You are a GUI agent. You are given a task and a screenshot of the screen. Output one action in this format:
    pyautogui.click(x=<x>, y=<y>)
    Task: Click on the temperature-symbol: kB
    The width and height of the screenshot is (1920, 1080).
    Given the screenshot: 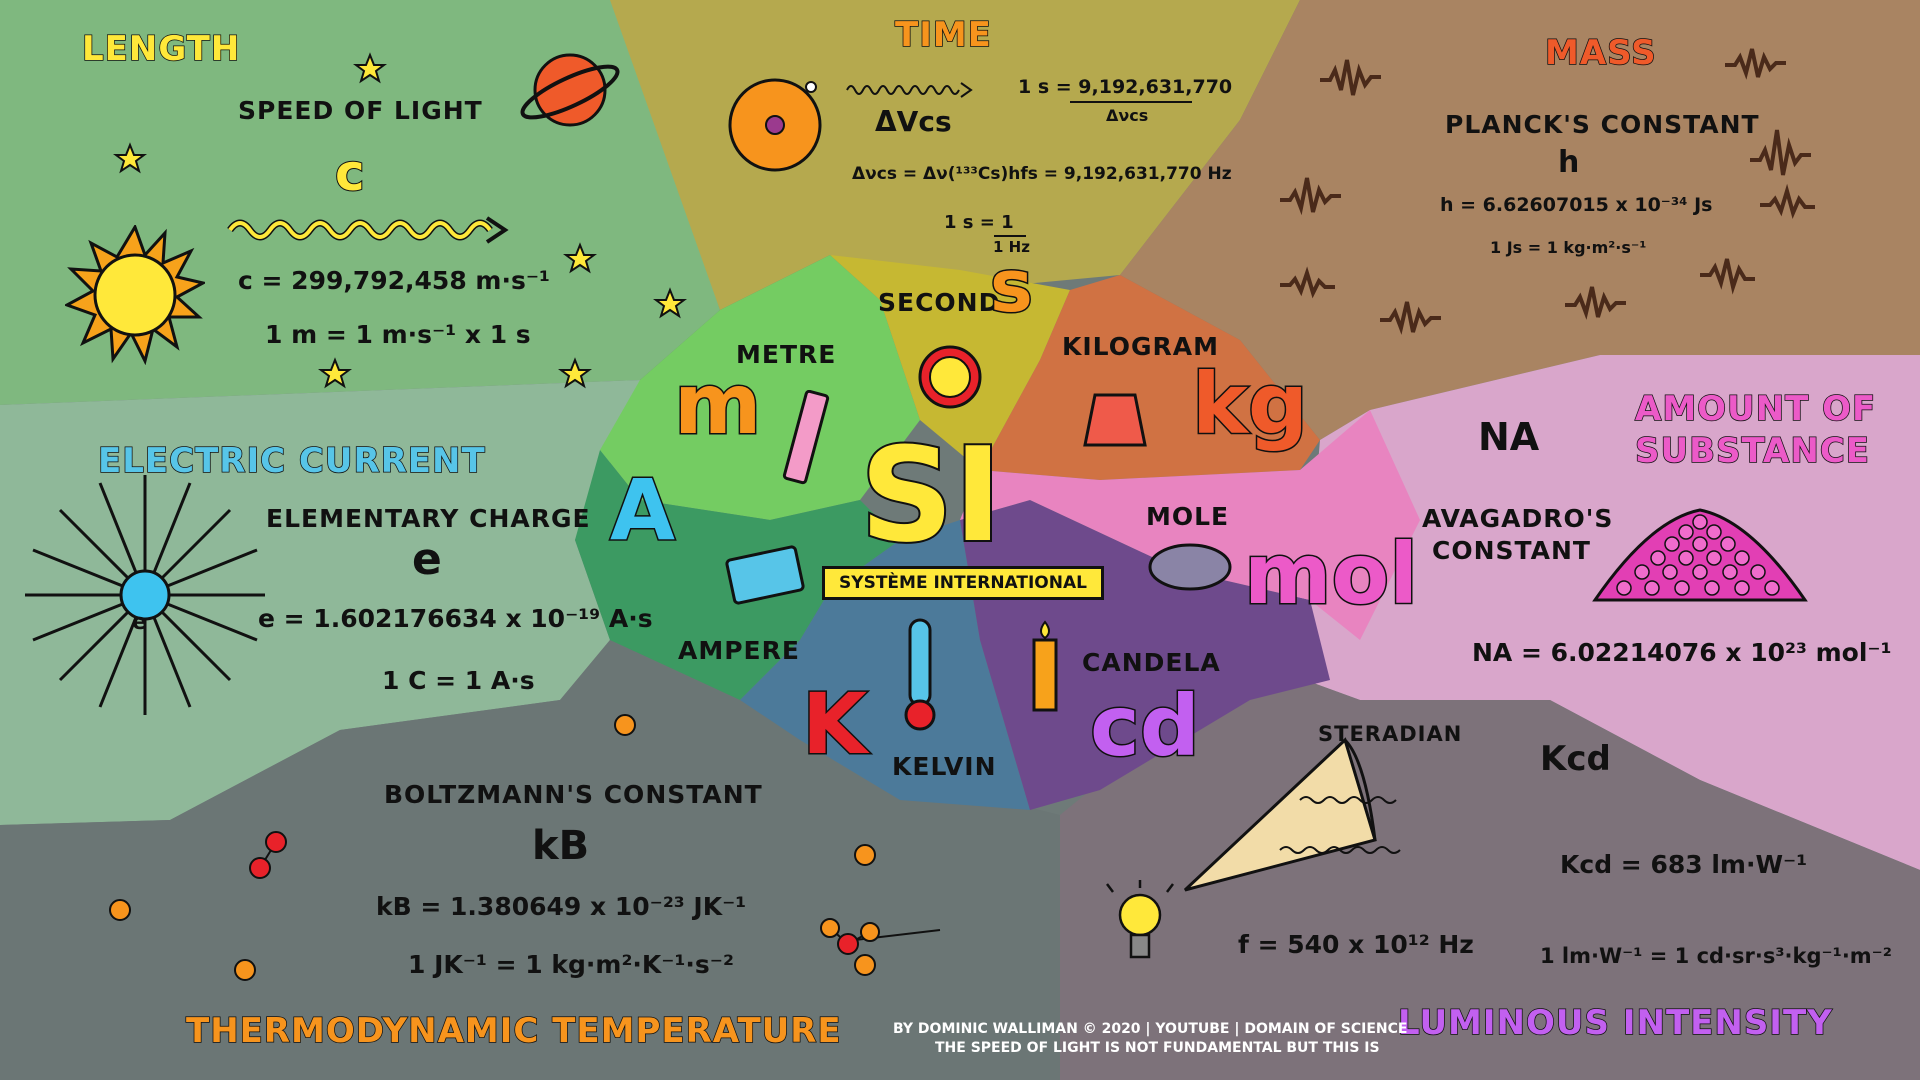 What is the action you would take?
    pyautogui.click(x=561, y=846)
    